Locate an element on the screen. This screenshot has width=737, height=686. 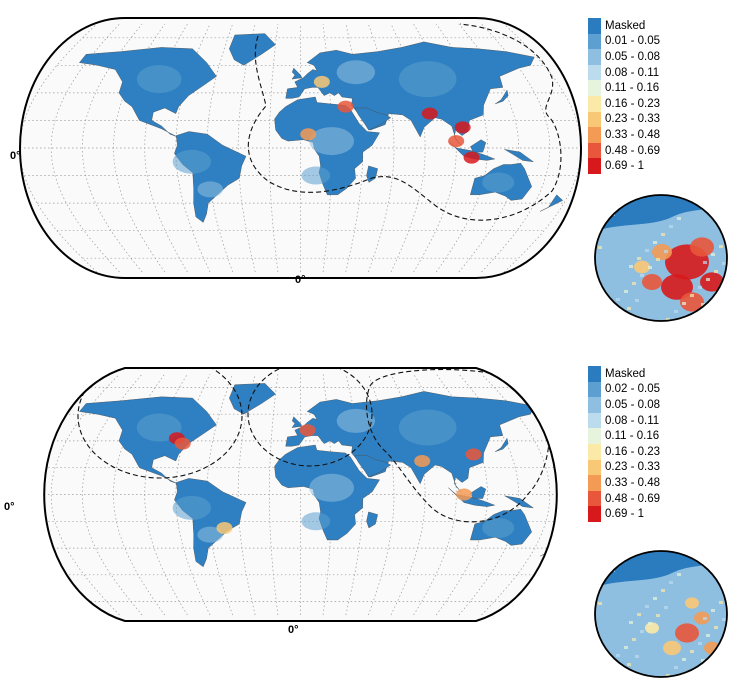
land-greenland is located at coordinates (252, 49).